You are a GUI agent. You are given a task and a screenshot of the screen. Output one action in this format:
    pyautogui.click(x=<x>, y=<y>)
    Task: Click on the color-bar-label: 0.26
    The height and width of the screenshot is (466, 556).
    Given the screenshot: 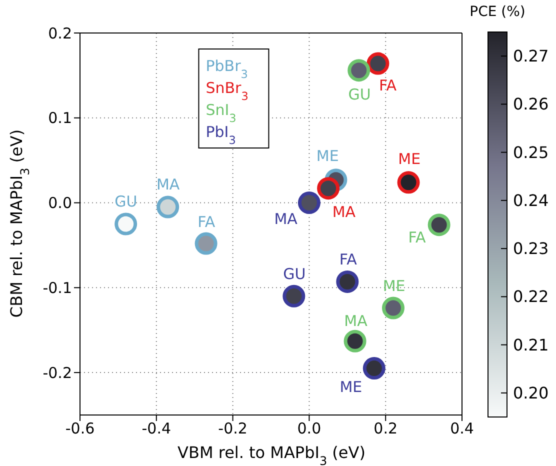 What is the action you would take?
    pyautogui.click(x=531, y=104)
    